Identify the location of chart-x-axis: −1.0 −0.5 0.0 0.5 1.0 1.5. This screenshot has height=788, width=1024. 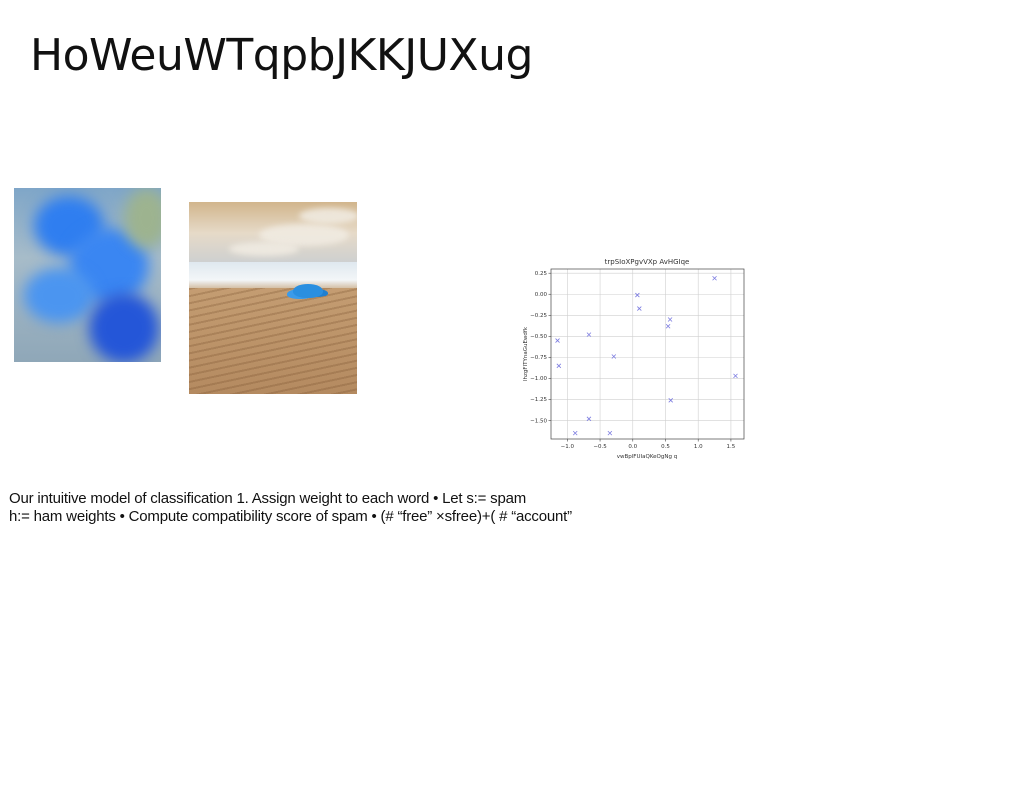
(648, 444).